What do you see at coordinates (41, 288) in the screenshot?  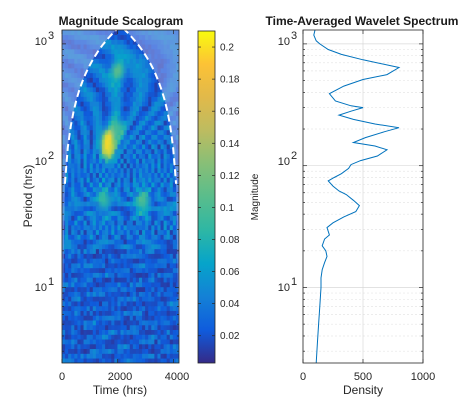 I see `scalogram-ytick-10: 10` at bounding box center [41, 288].